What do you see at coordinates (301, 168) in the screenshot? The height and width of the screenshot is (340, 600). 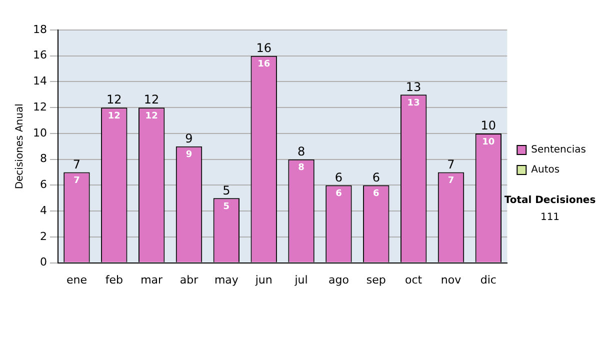 I see `data-label: 8` at bounding box center [301, 168].